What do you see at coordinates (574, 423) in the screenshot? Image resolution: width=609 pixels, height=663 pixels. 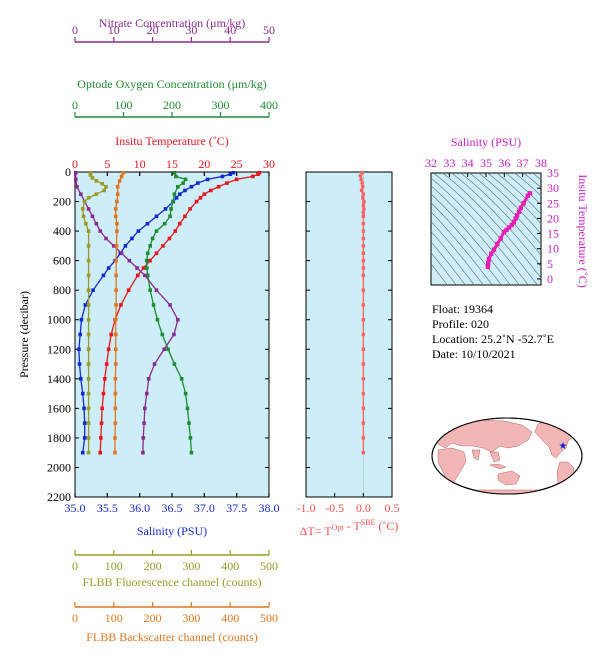 I see `map-land-greenland` at bounding box center [574, 423].